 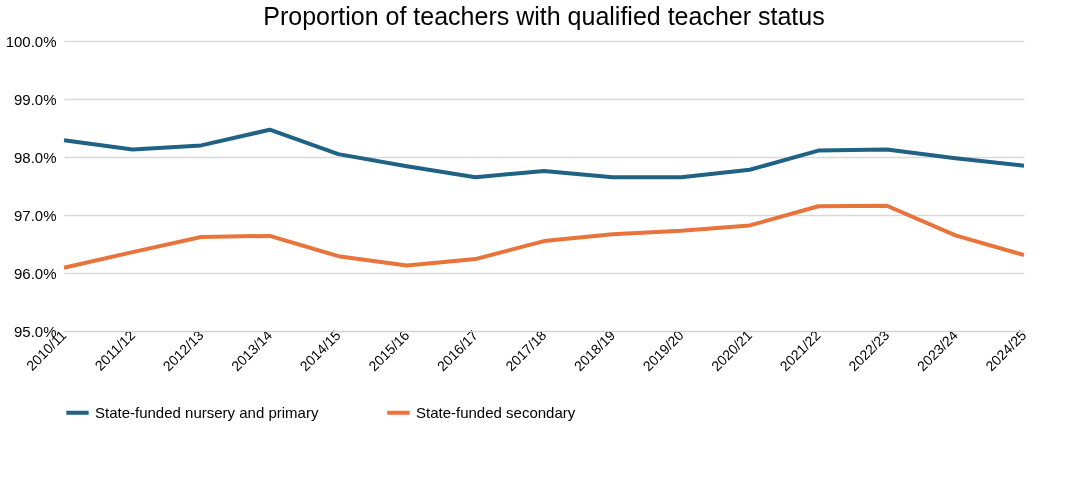 What do you see at coordinates (35, 157) in the screenshot?
I see `y-tick-label: 98.0%` at bounding box center [35, 157].